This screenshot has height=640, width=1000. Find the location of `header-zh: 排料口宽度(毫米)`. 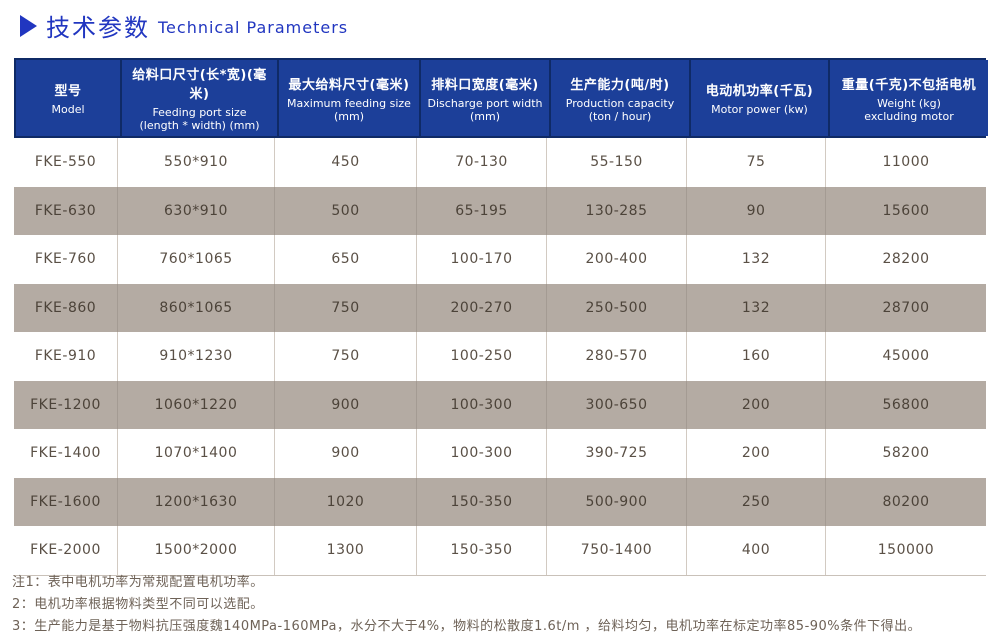

header-zh: 排料口宽度(毫米) is located at coordinates (485, 85).